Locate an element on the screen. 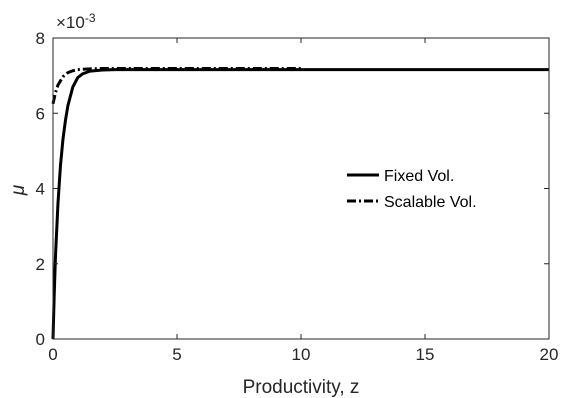 This screenshot has width=563, height=398. y-tick-label-3: 6 is located at coordinates (40, 113).